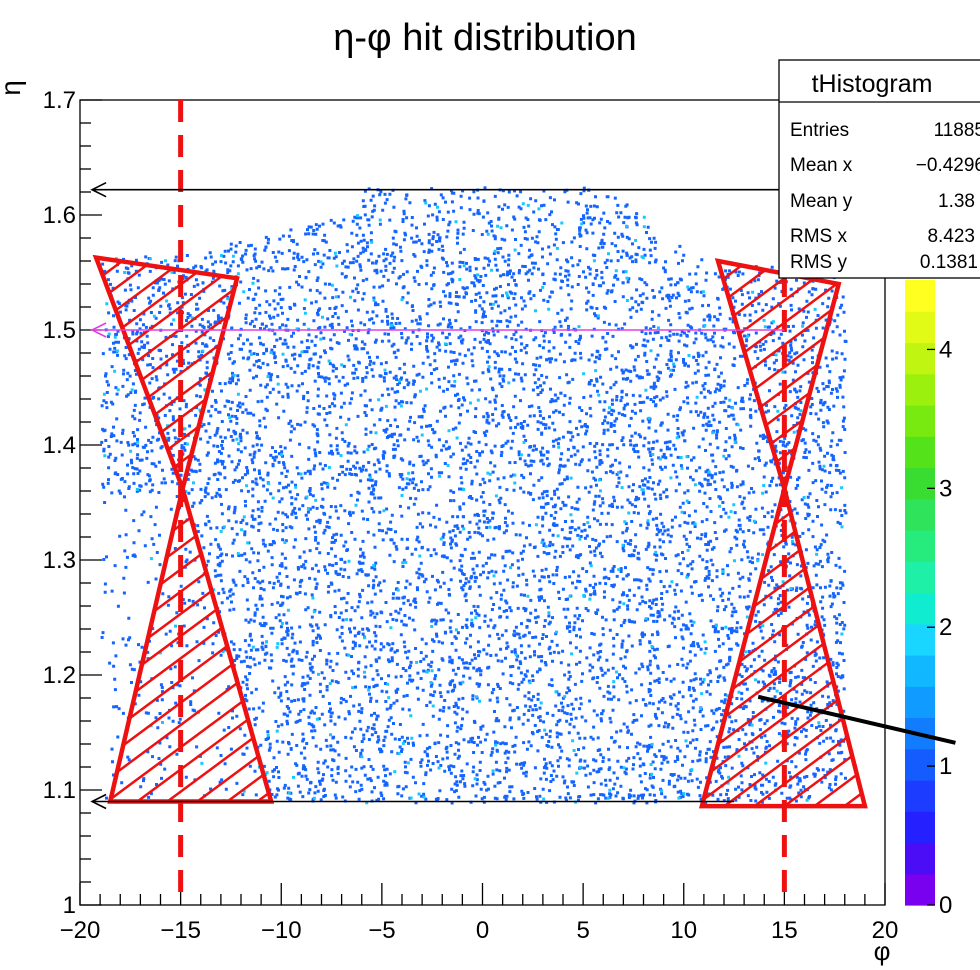  What do you see at coordinates (69, 905) in the screenshot?
I see `y-tick-label: 1` at bounding box center [69, 905].